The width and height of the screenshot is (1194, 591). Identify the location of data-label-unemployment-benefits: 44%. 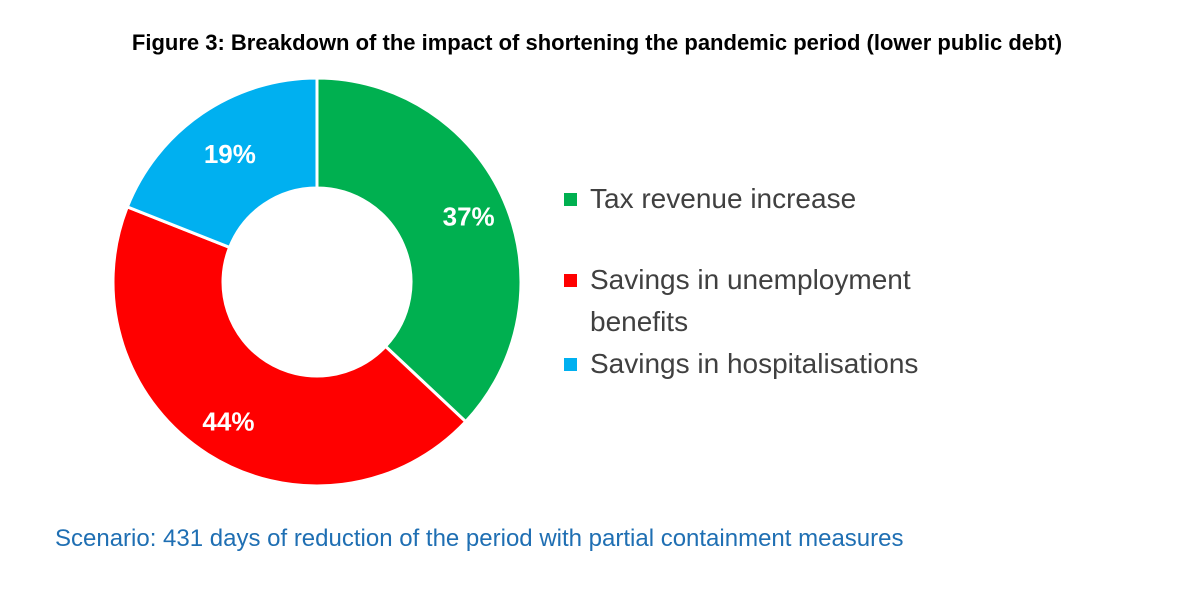
(228, 422).